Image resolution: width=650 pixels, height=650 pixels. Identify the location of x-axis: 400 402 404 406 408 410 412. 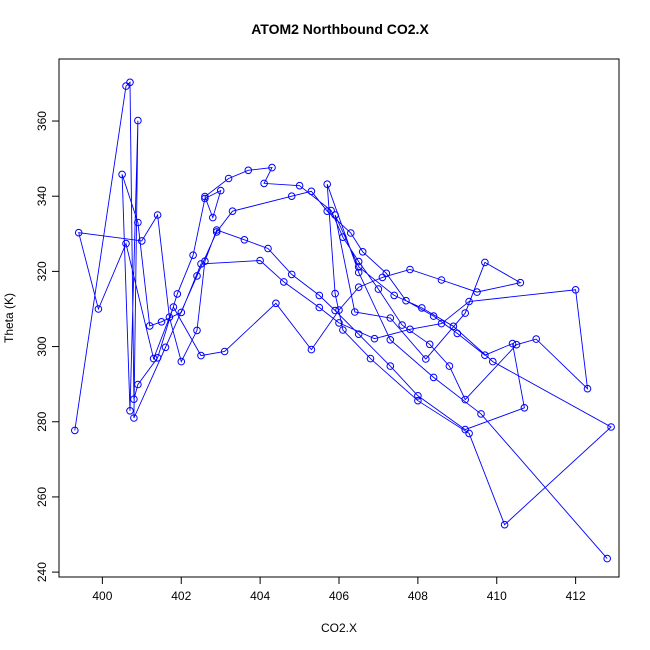
(339, 589).